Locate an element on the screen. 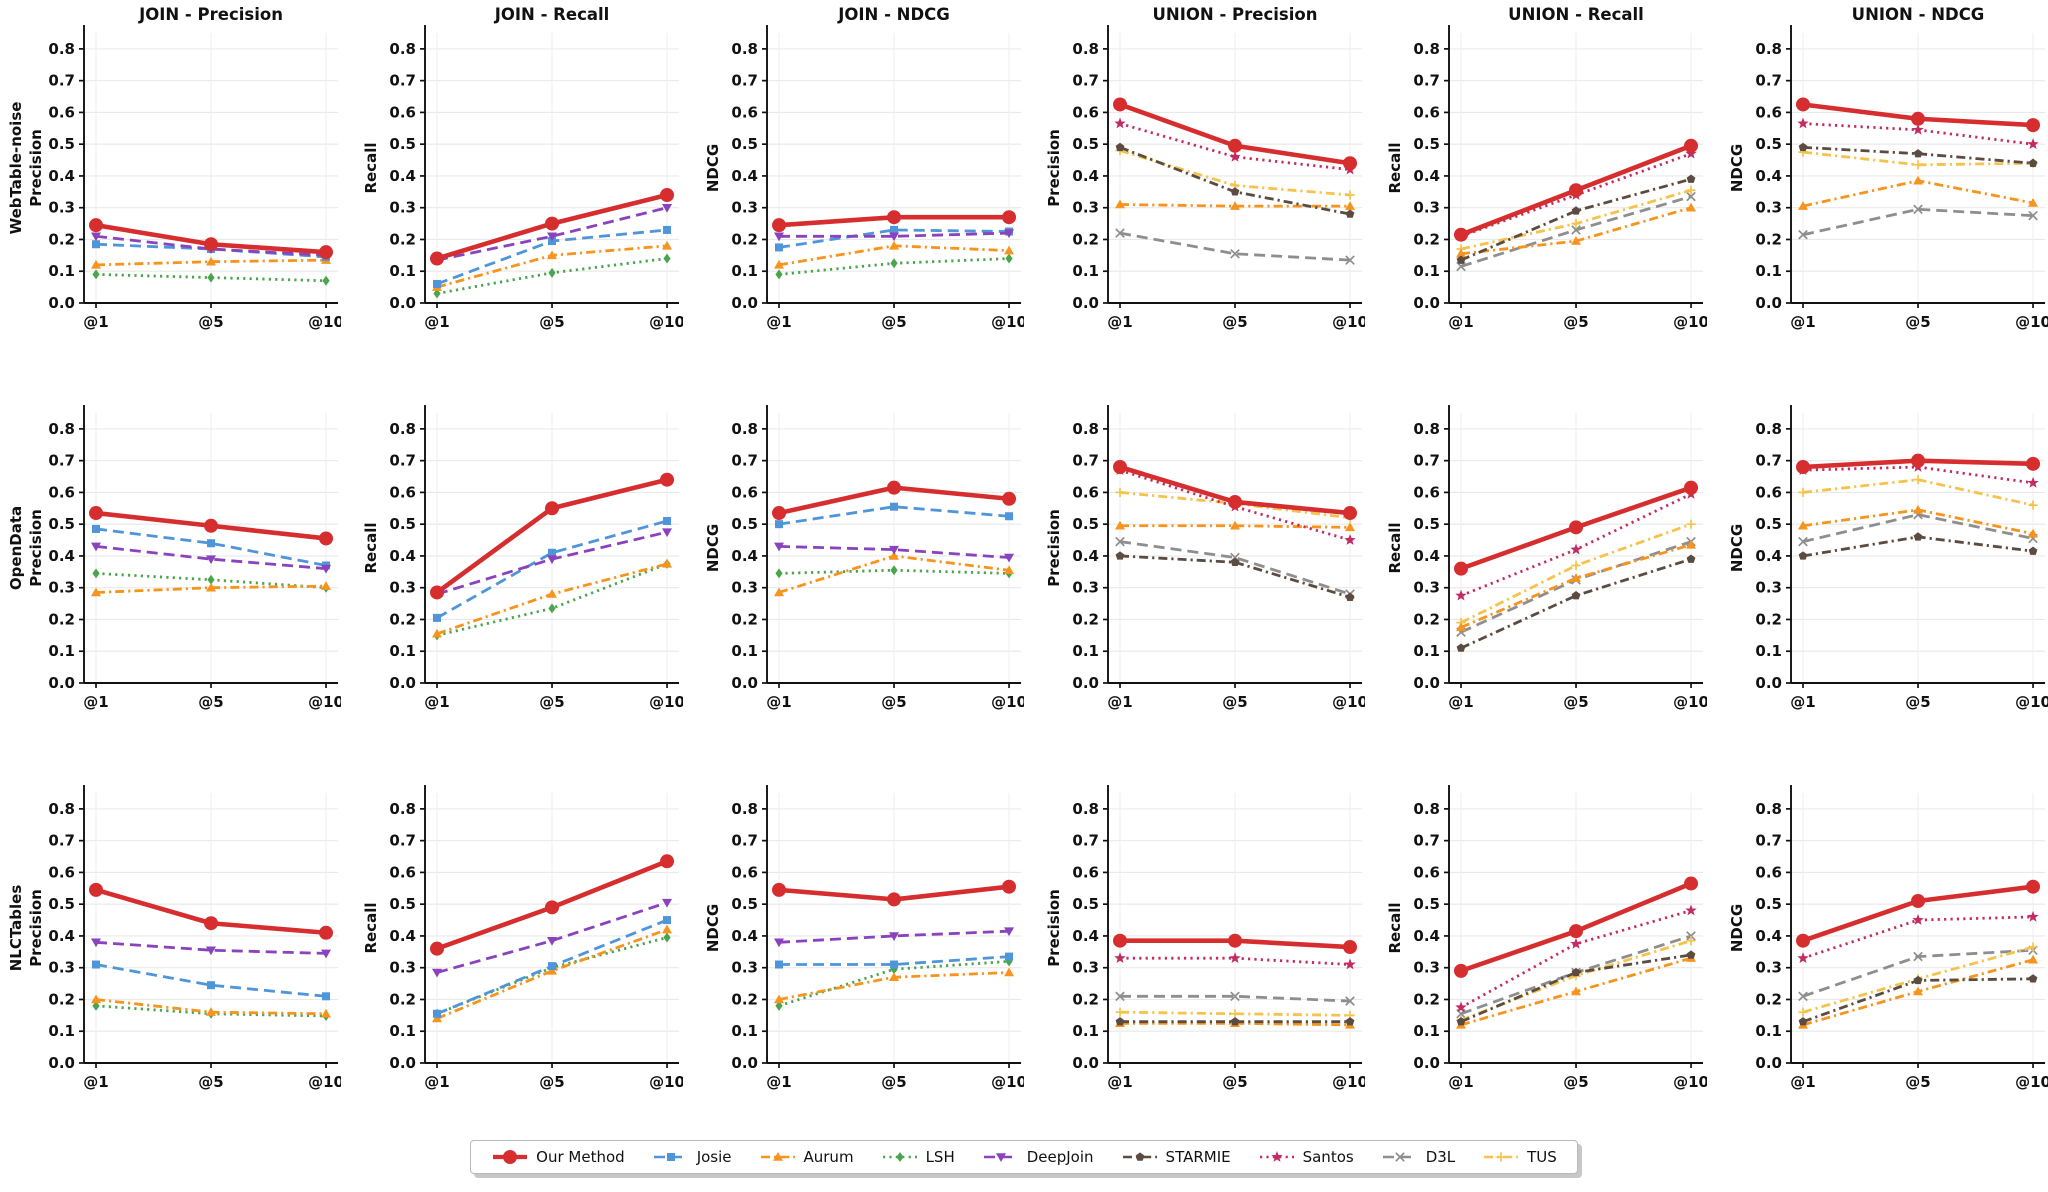  svg-text: Precision is located at coordinates (1054, 928).